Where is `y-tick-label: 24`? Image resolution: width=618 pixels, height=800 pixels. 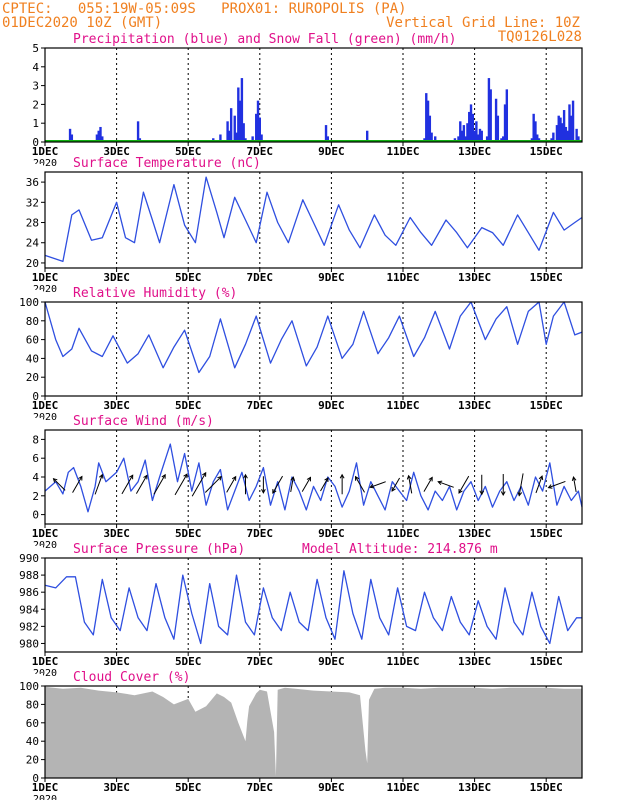 y-tick-label: 24 is located at coordinates (33, 243).